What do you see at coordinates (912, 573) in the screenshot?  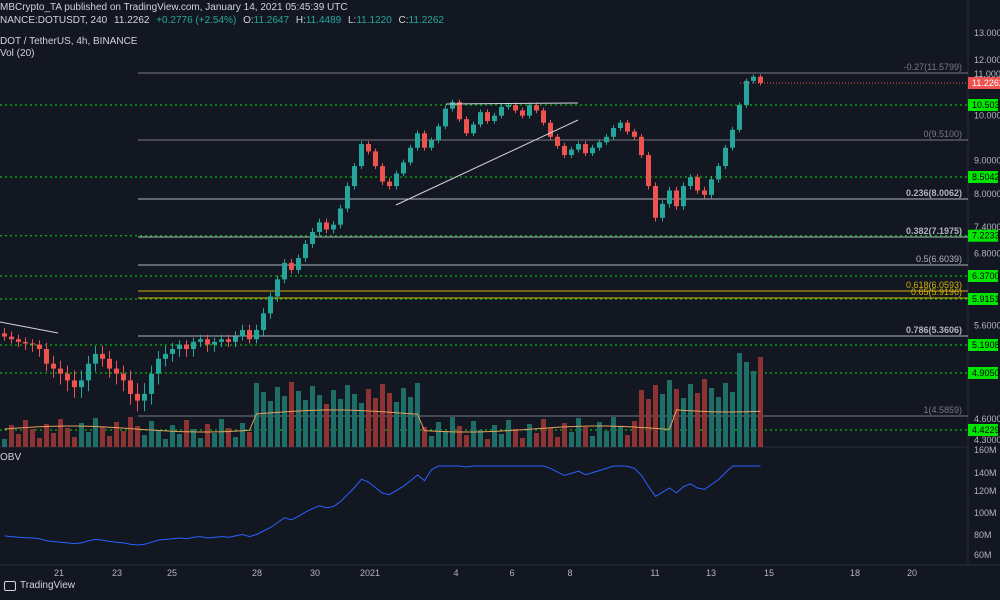 I see `time-tick-label: 20` at bounding box center [912, 573].